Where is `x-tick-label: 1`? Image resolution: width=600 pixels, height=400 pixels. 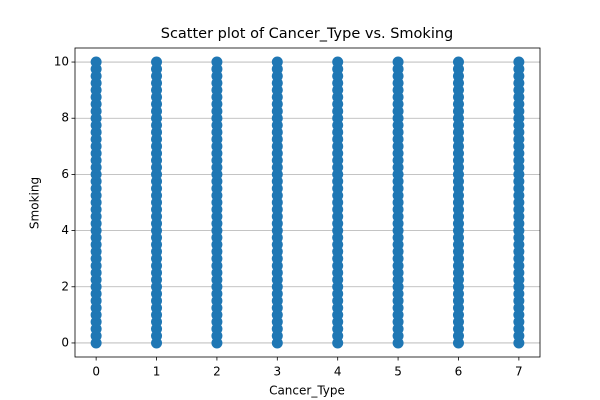
x-tick-label: 1 is located at coordinates (157, 372).